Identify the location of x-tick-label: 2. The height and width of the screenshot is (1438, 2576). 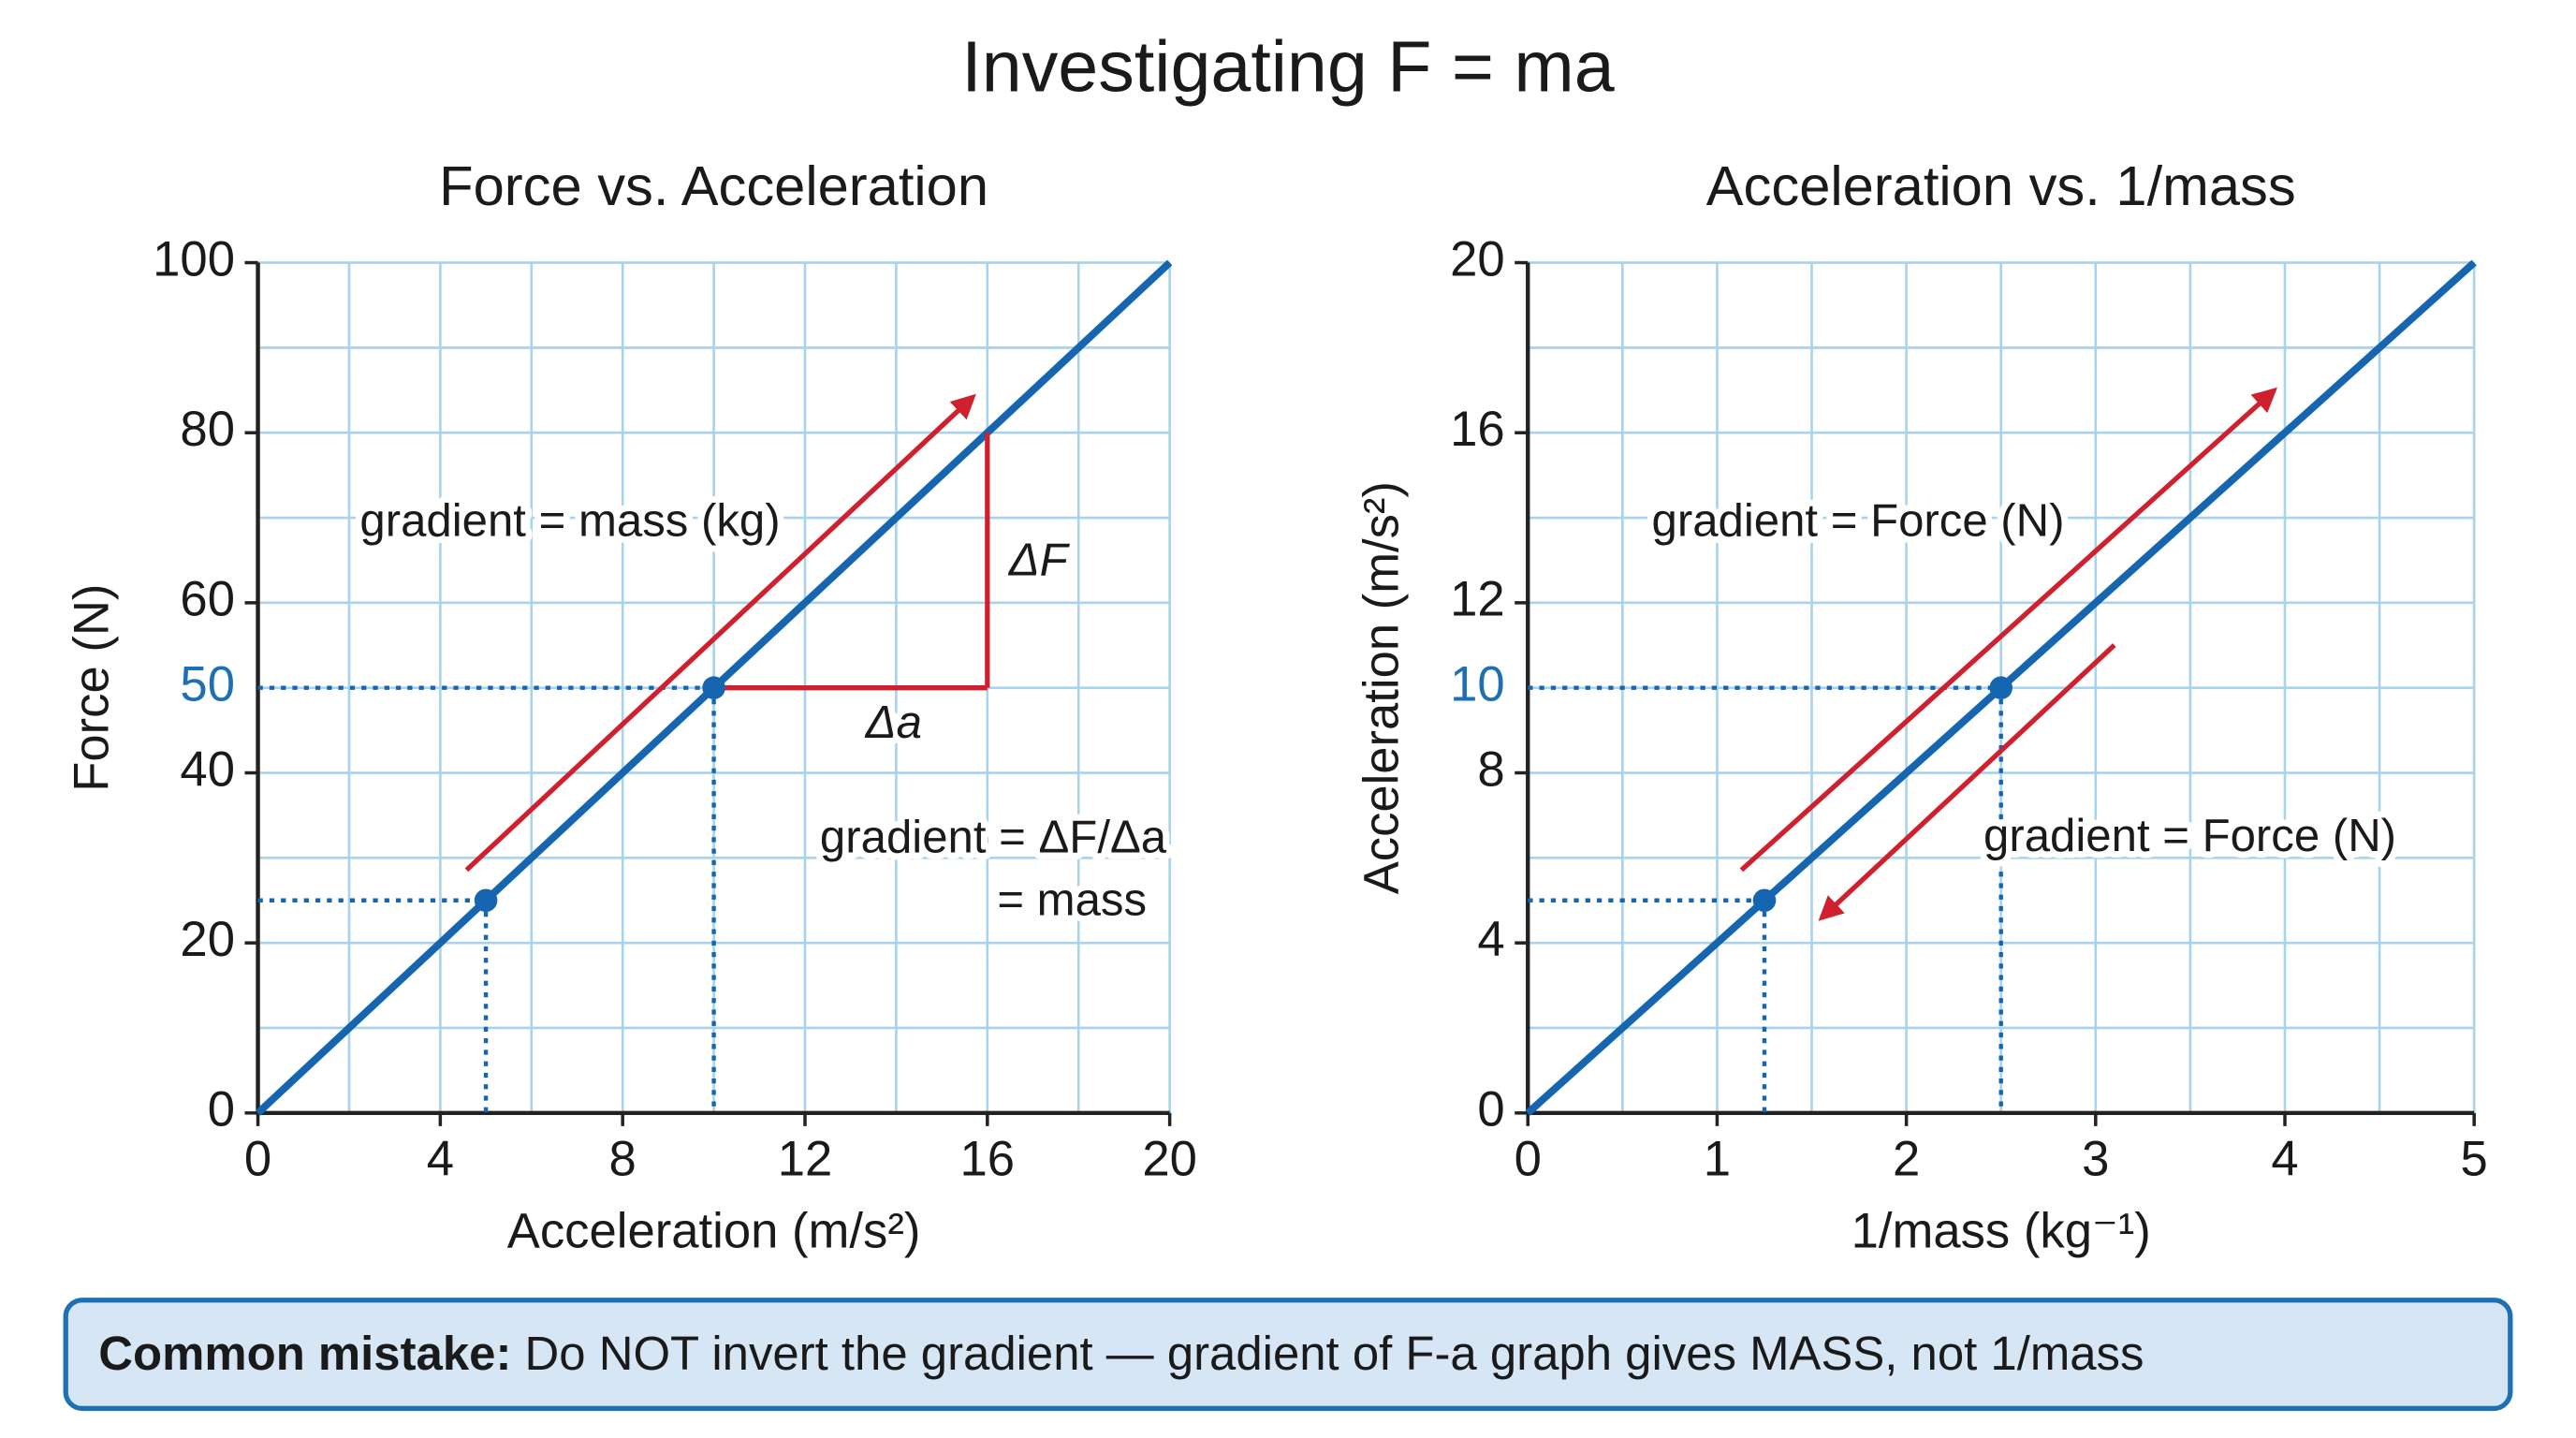
(1906, 1158).